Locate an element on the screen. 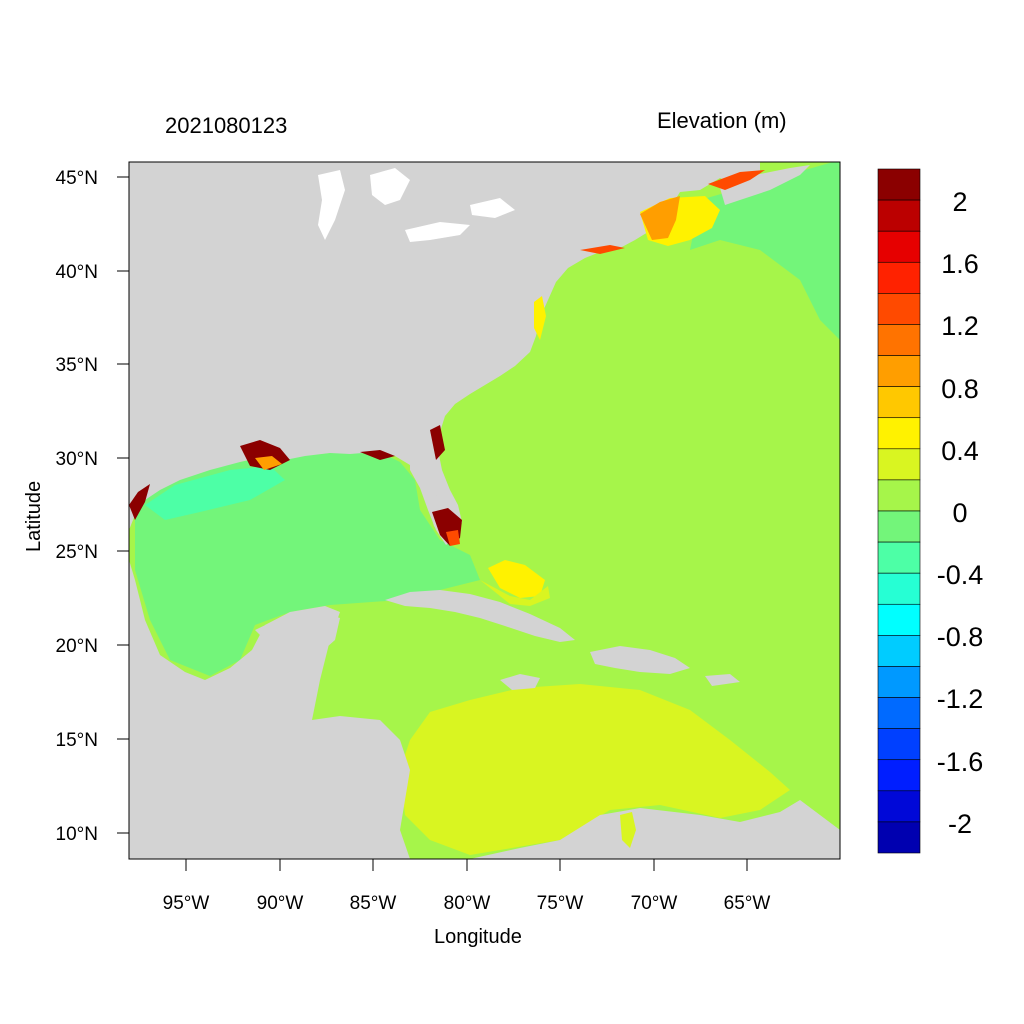 This screenshot has height=1024, width=1024. colorbar-label: 0 is located at coordinates (959, 513).